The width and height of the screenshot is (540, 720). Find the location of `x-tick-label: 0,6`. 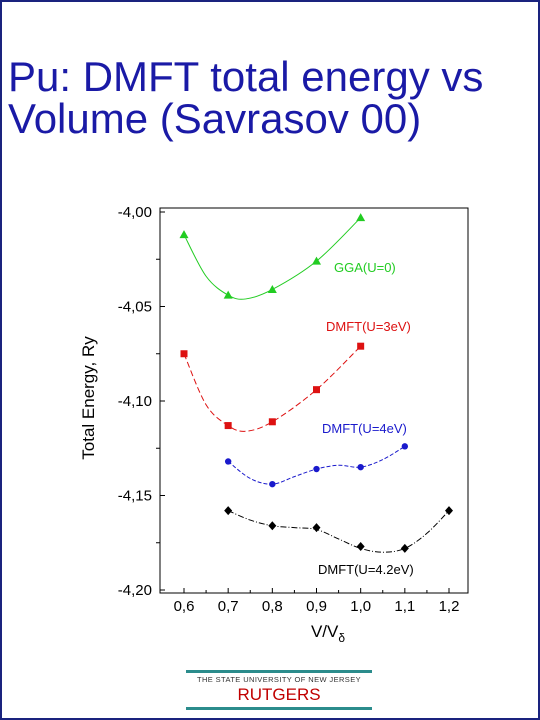

x-tick-label: 0,6 is located at coordinates (184, 606).